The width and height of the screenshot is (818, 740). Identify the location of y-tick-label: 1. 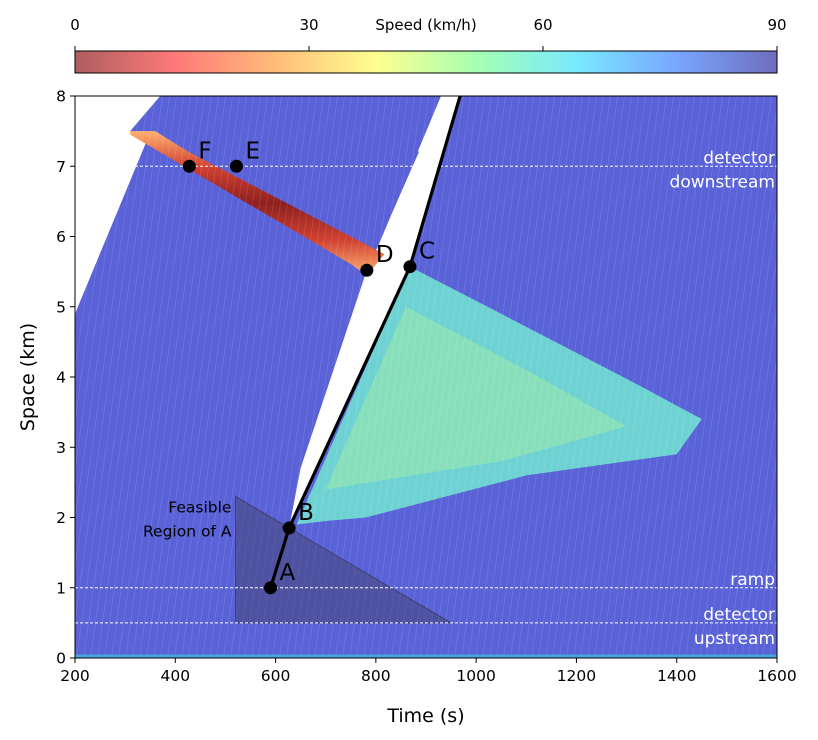
(61, 588).